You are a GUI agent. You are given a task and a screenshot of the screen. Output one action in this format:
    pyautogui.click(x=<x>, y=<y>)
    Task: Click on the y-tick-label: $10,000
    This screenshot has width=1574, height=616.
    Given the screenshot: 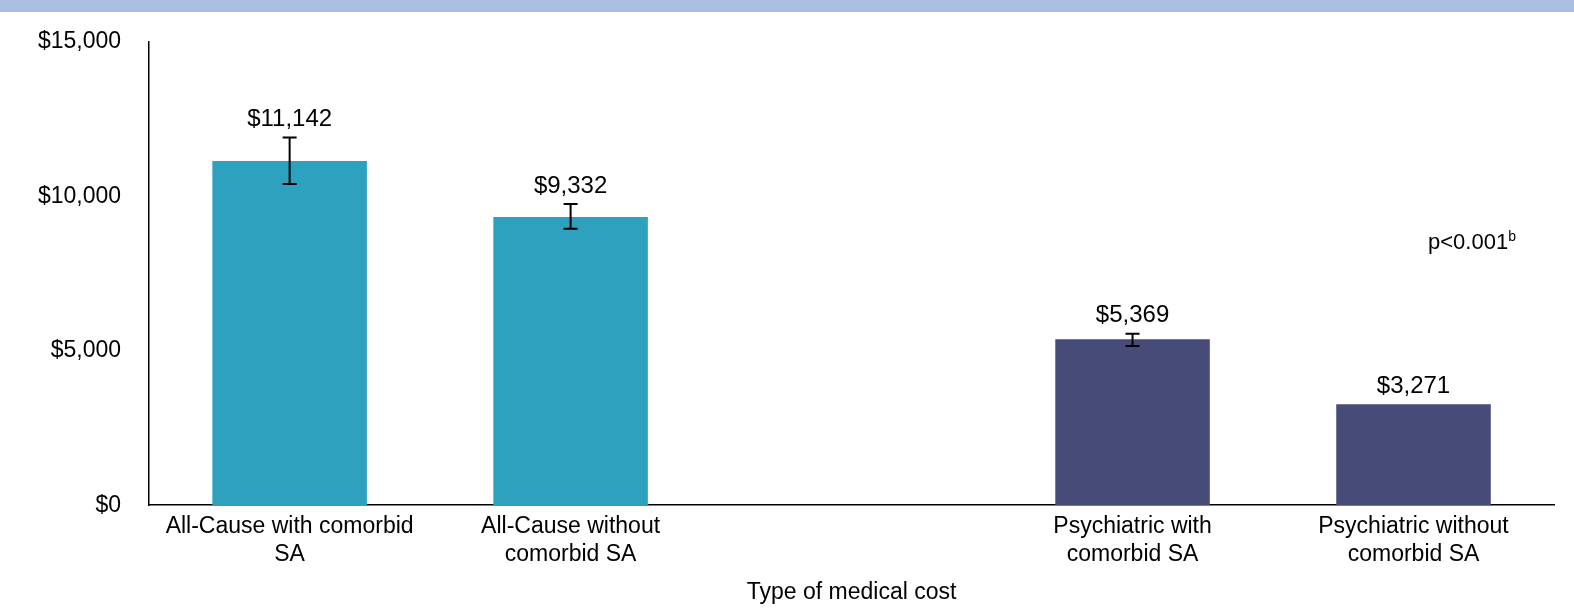 What is the action you would take?
    pyautogui.click(x=80, y=194)
    